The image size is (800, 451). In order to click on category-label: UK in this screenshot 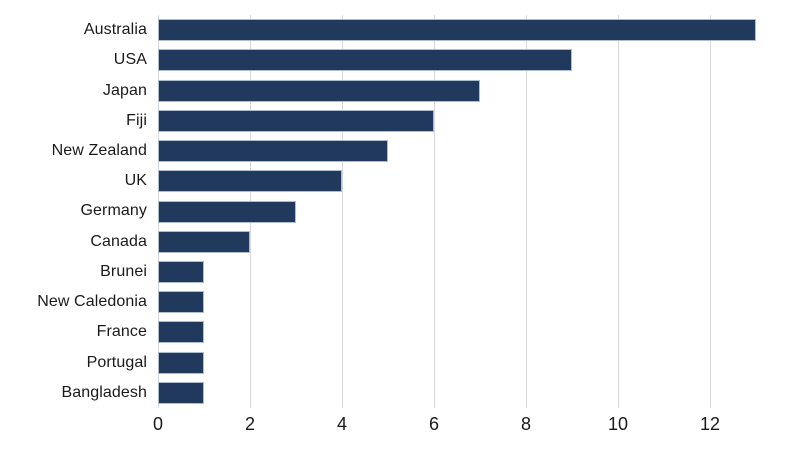, I will do `click(135, 181)`.